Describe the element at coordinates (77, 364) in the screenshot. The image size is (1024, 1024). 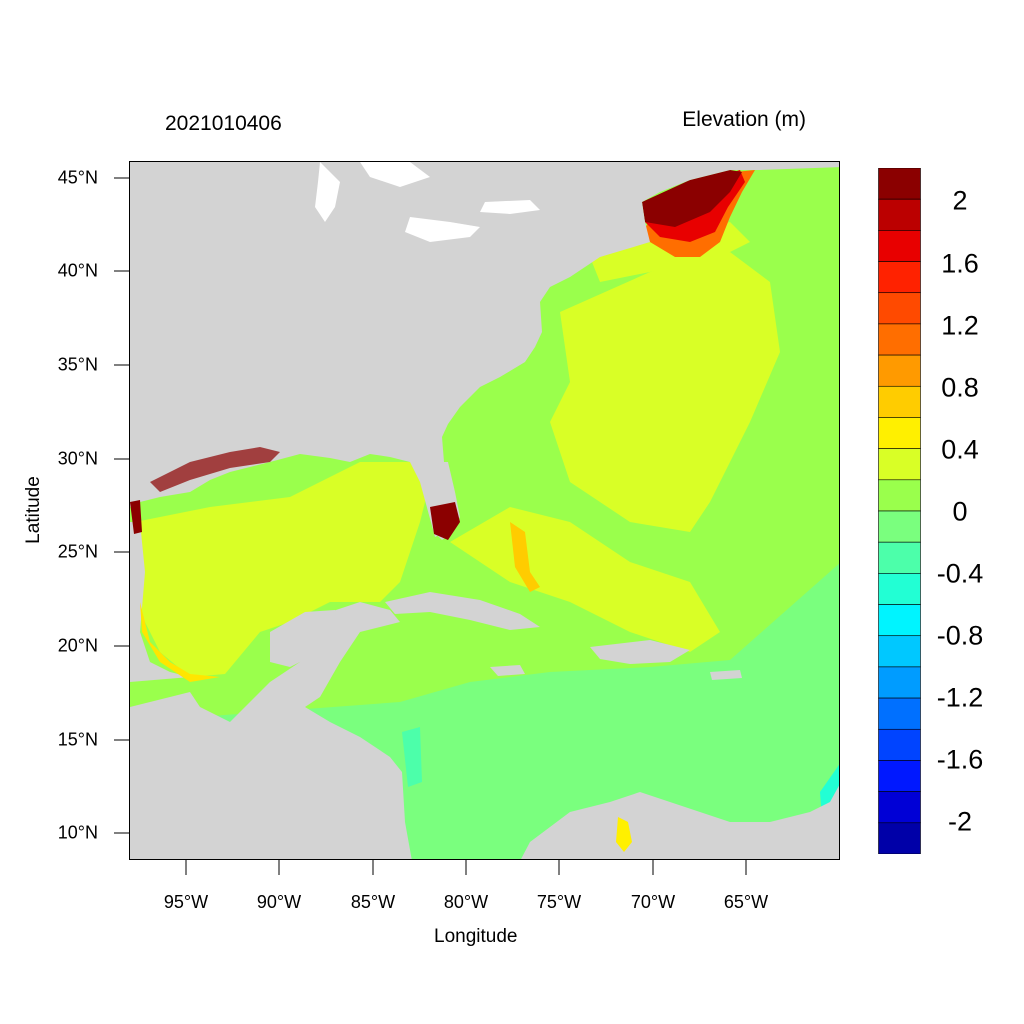
I see `y-tick-label: 35°N` at that location.